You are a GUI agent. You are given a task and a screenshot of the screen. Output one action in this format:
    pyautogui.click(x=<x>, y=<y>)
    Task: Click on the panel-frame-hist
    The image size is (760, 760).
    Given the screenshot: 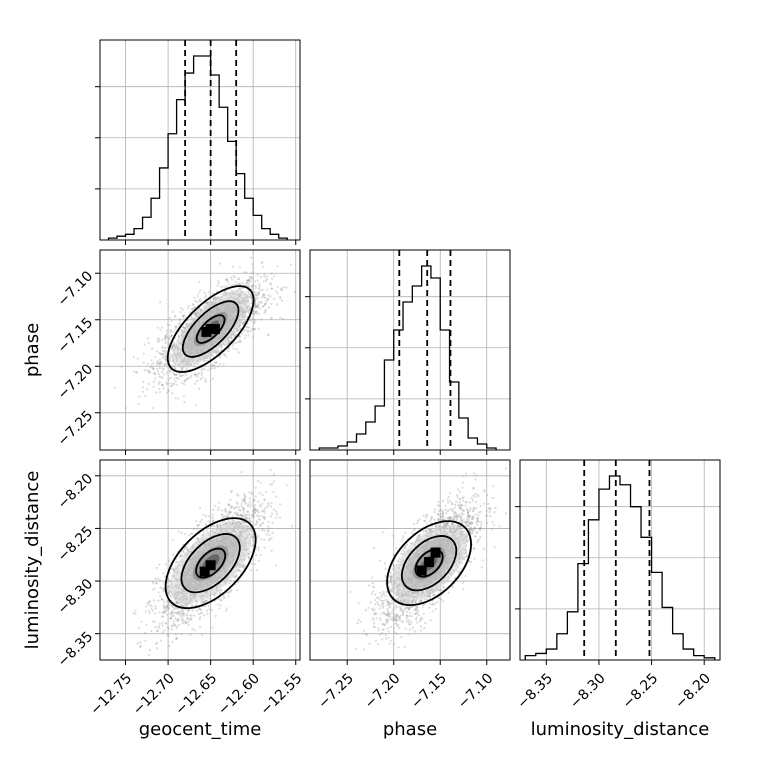 What is the action you would take?
    pyautogui.click(x=200, y=140)
    